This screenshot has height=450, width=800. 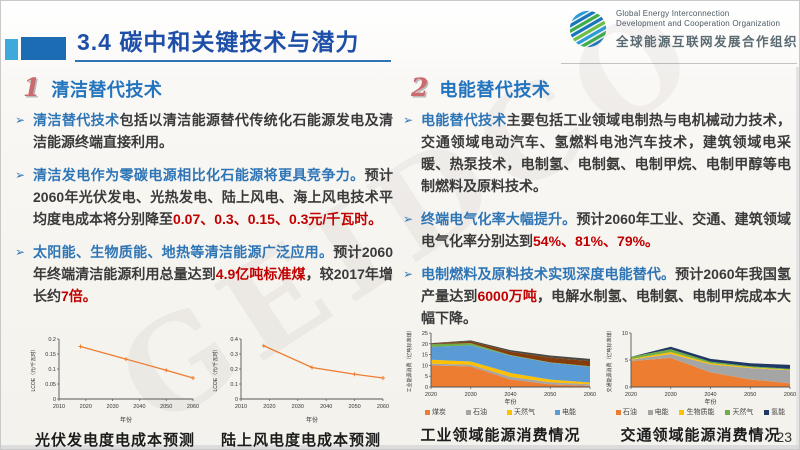 I want to click on svg-text: 0.05, so click(x=50, y=385).